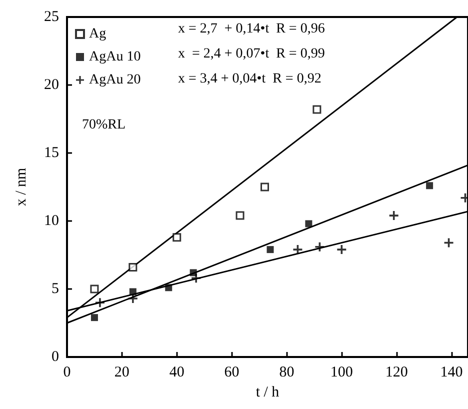 This screenshot has width=468, height=409. Describe the element at coordinates (122, 372) in the screenshot. I see `x-tick-label: 20` at that location.